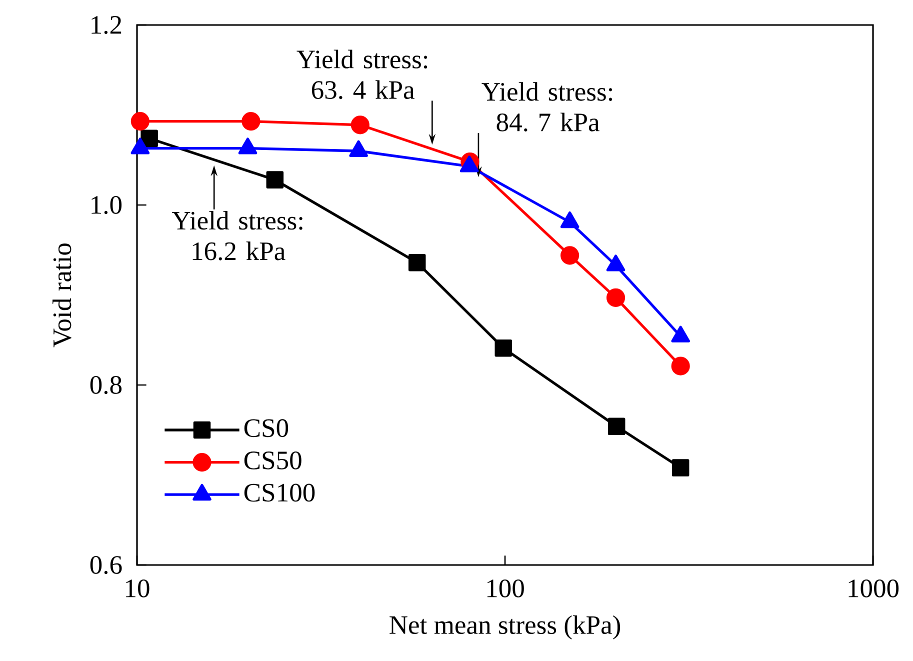  I want to click on x-tick-label: 10, so click(138, 588).